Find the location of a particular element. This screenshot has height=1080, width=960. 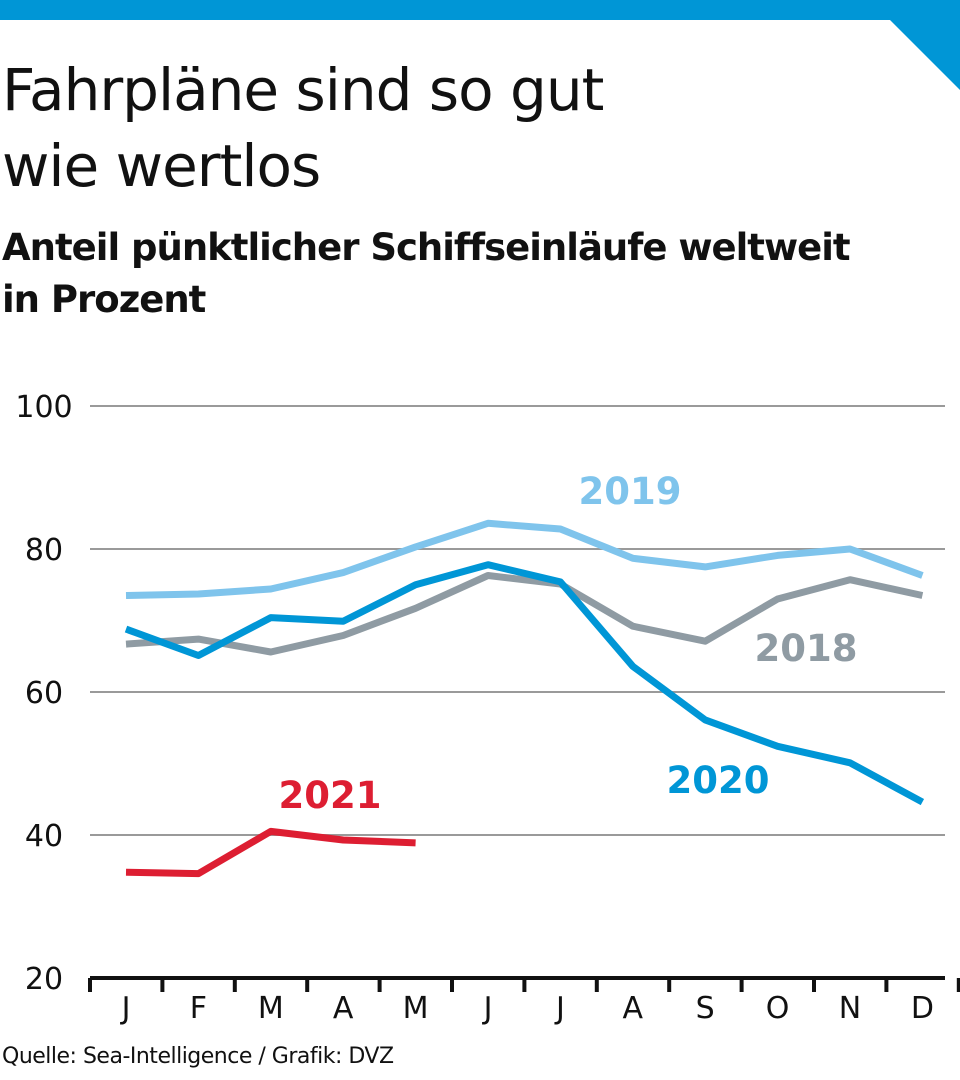

x-tick-label-3: M is located at coordinates (271, 1008).